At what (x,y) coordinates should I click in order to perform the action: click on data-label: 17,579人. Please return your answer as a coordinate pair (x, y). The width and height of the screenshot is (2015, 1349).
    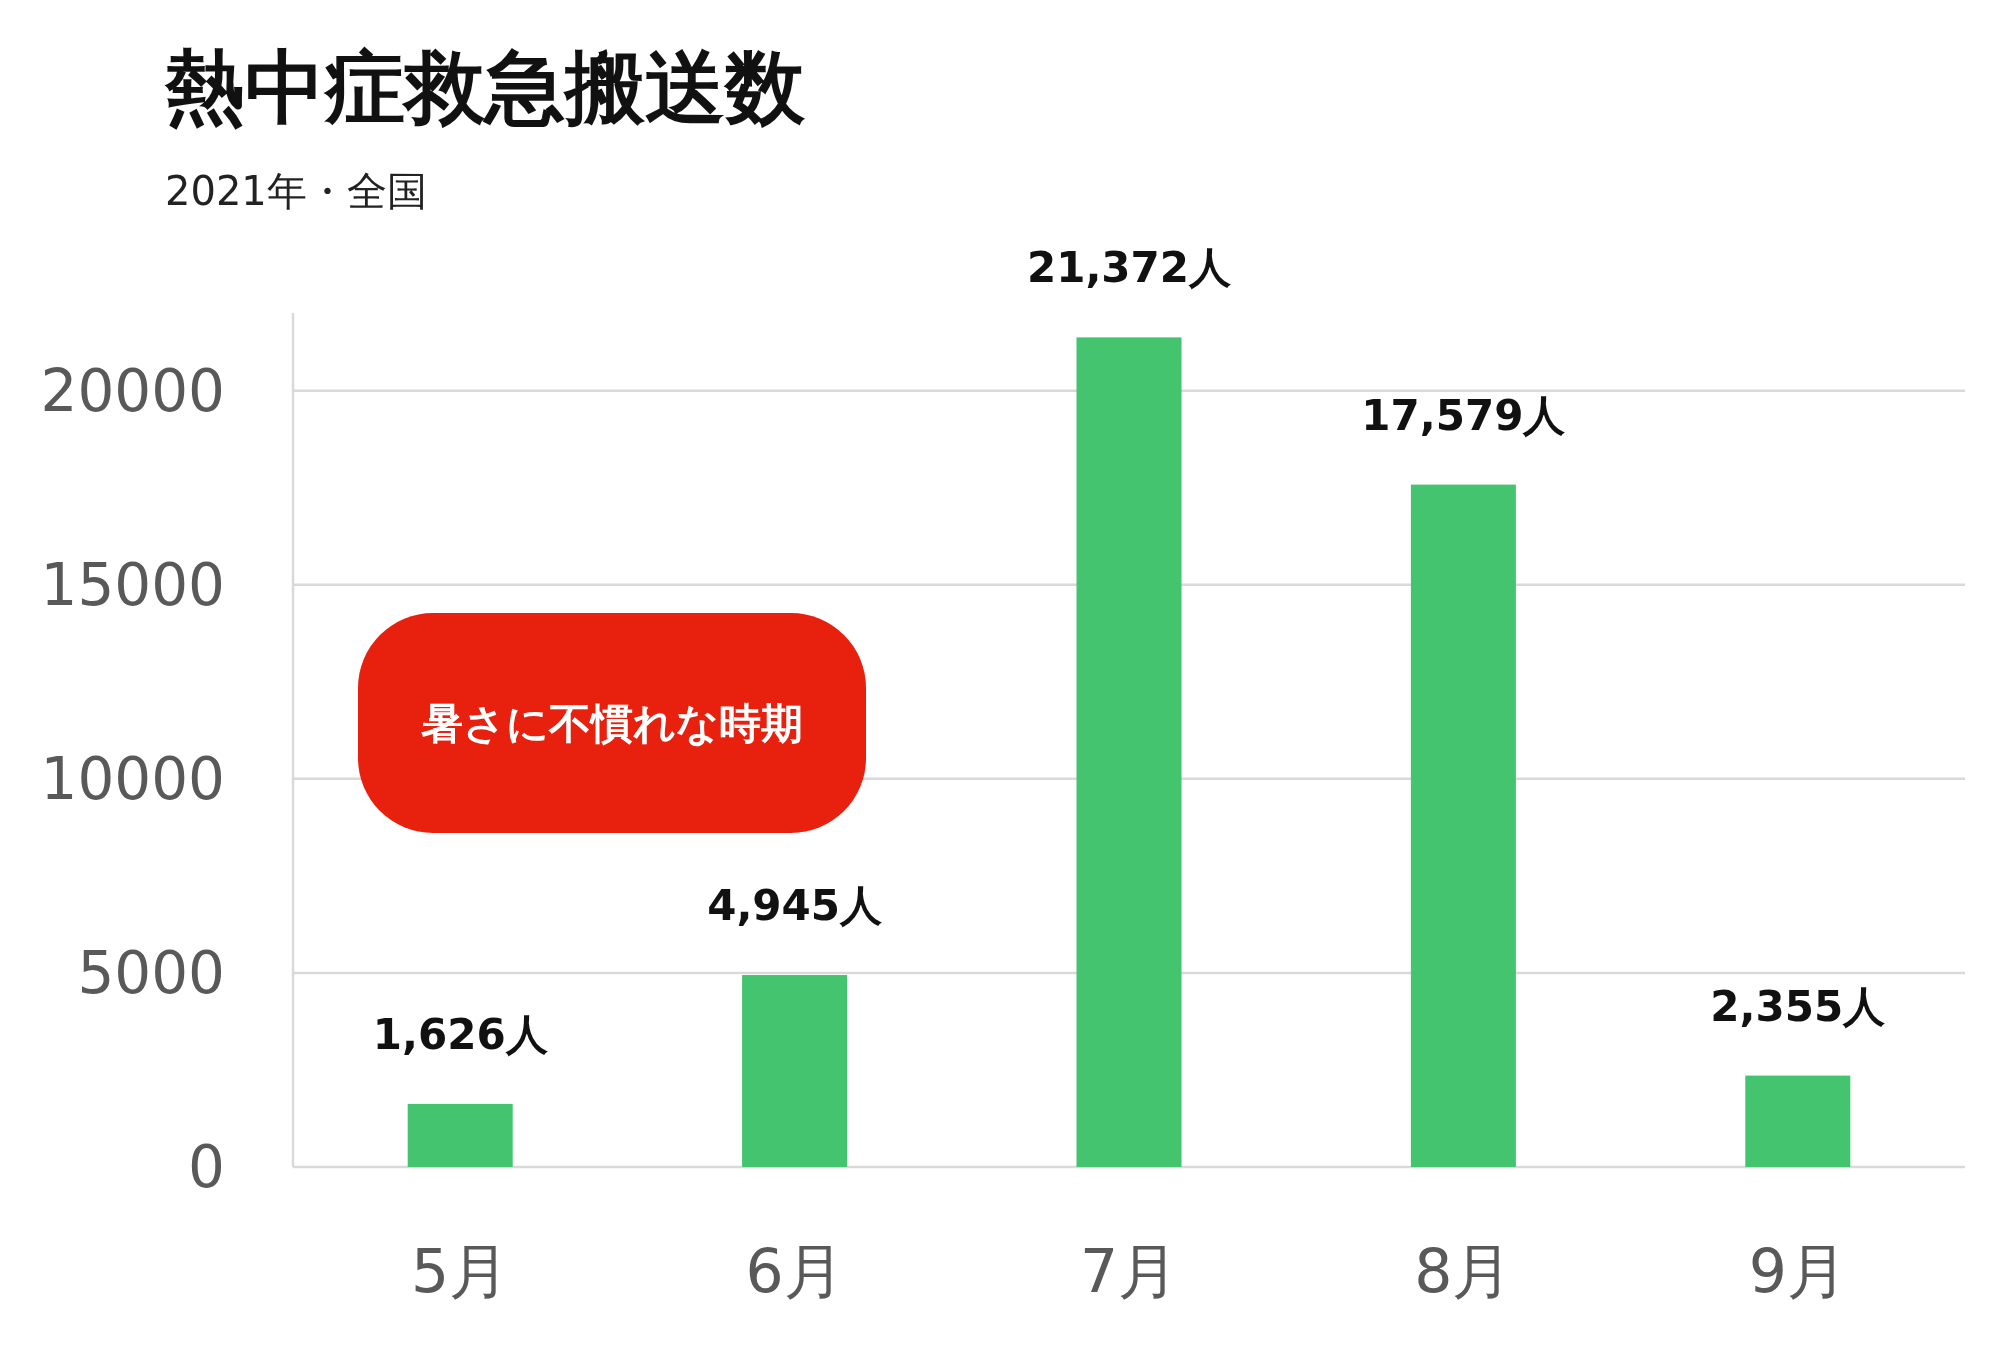
    Looking at the image, I should click on (1463, 415).